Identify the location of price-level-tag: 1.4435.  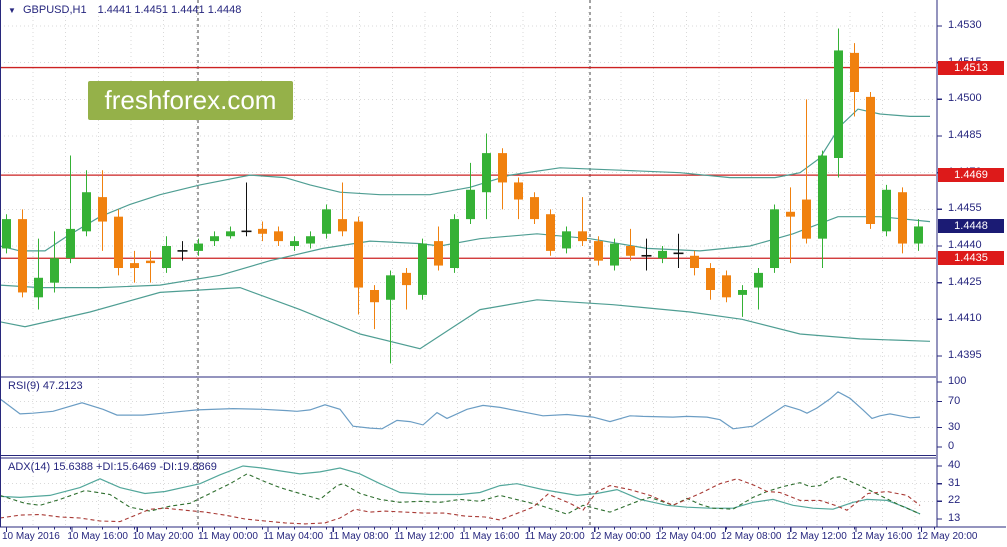
(971, 258).